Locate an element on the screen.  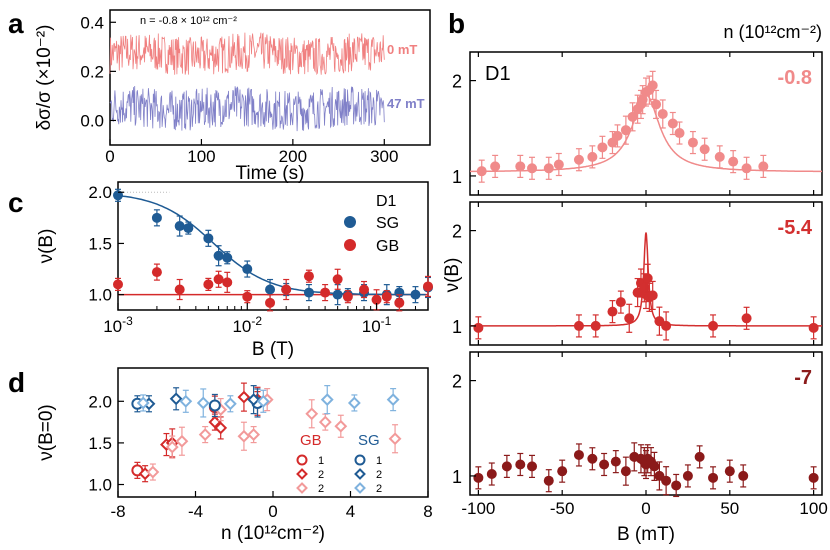
x-tick-label: 4 is located at coordinates (350, 511).